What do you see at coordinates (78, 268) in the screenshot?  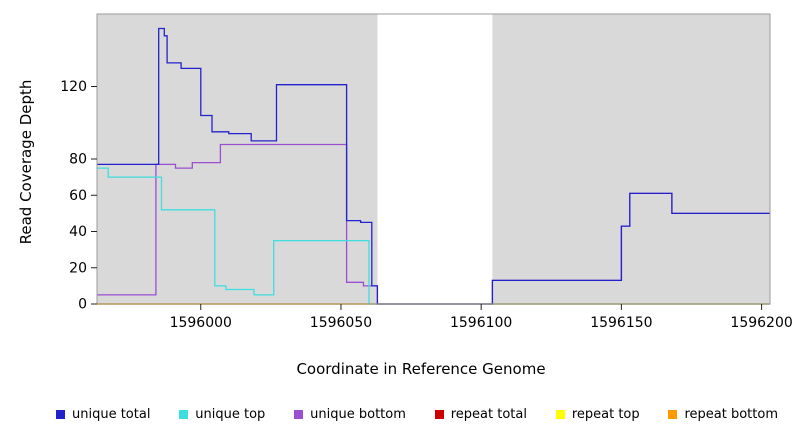 I see `y-tick-label: 20` at bounding box center [78, 268].